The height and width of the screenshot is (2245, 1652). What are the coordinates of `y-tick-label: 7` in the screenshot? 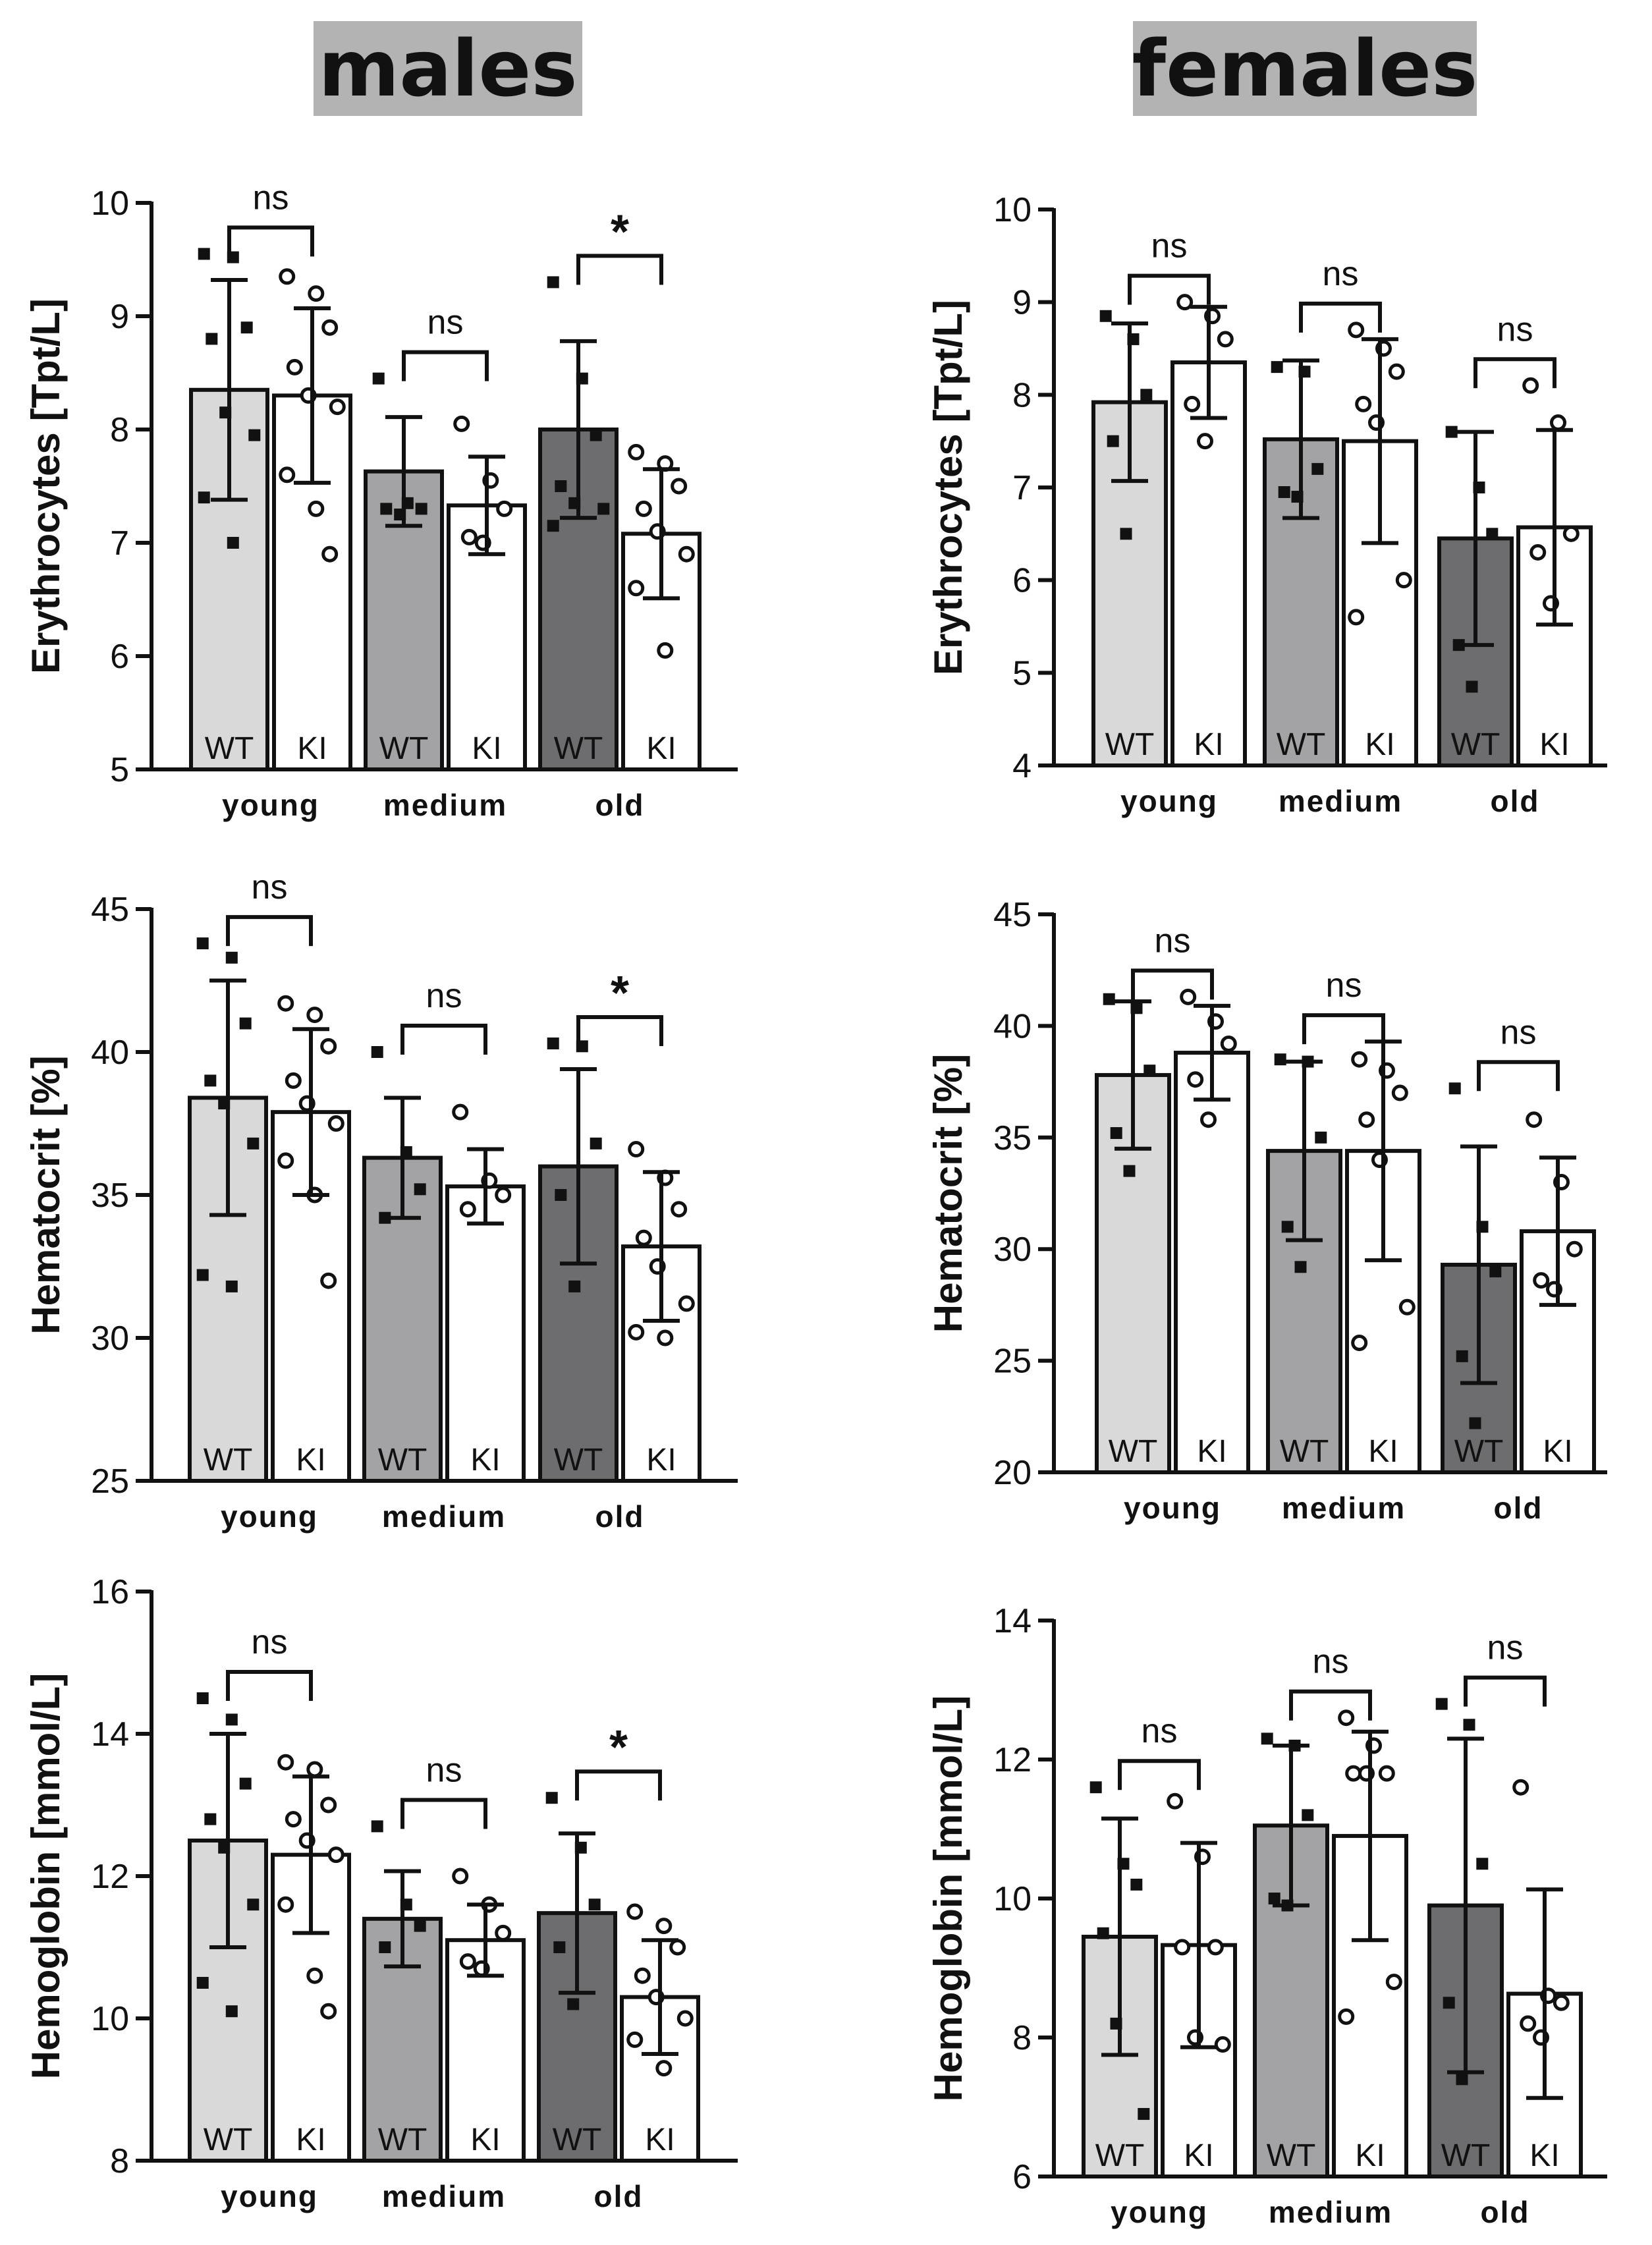 It's located at (1022, 488).